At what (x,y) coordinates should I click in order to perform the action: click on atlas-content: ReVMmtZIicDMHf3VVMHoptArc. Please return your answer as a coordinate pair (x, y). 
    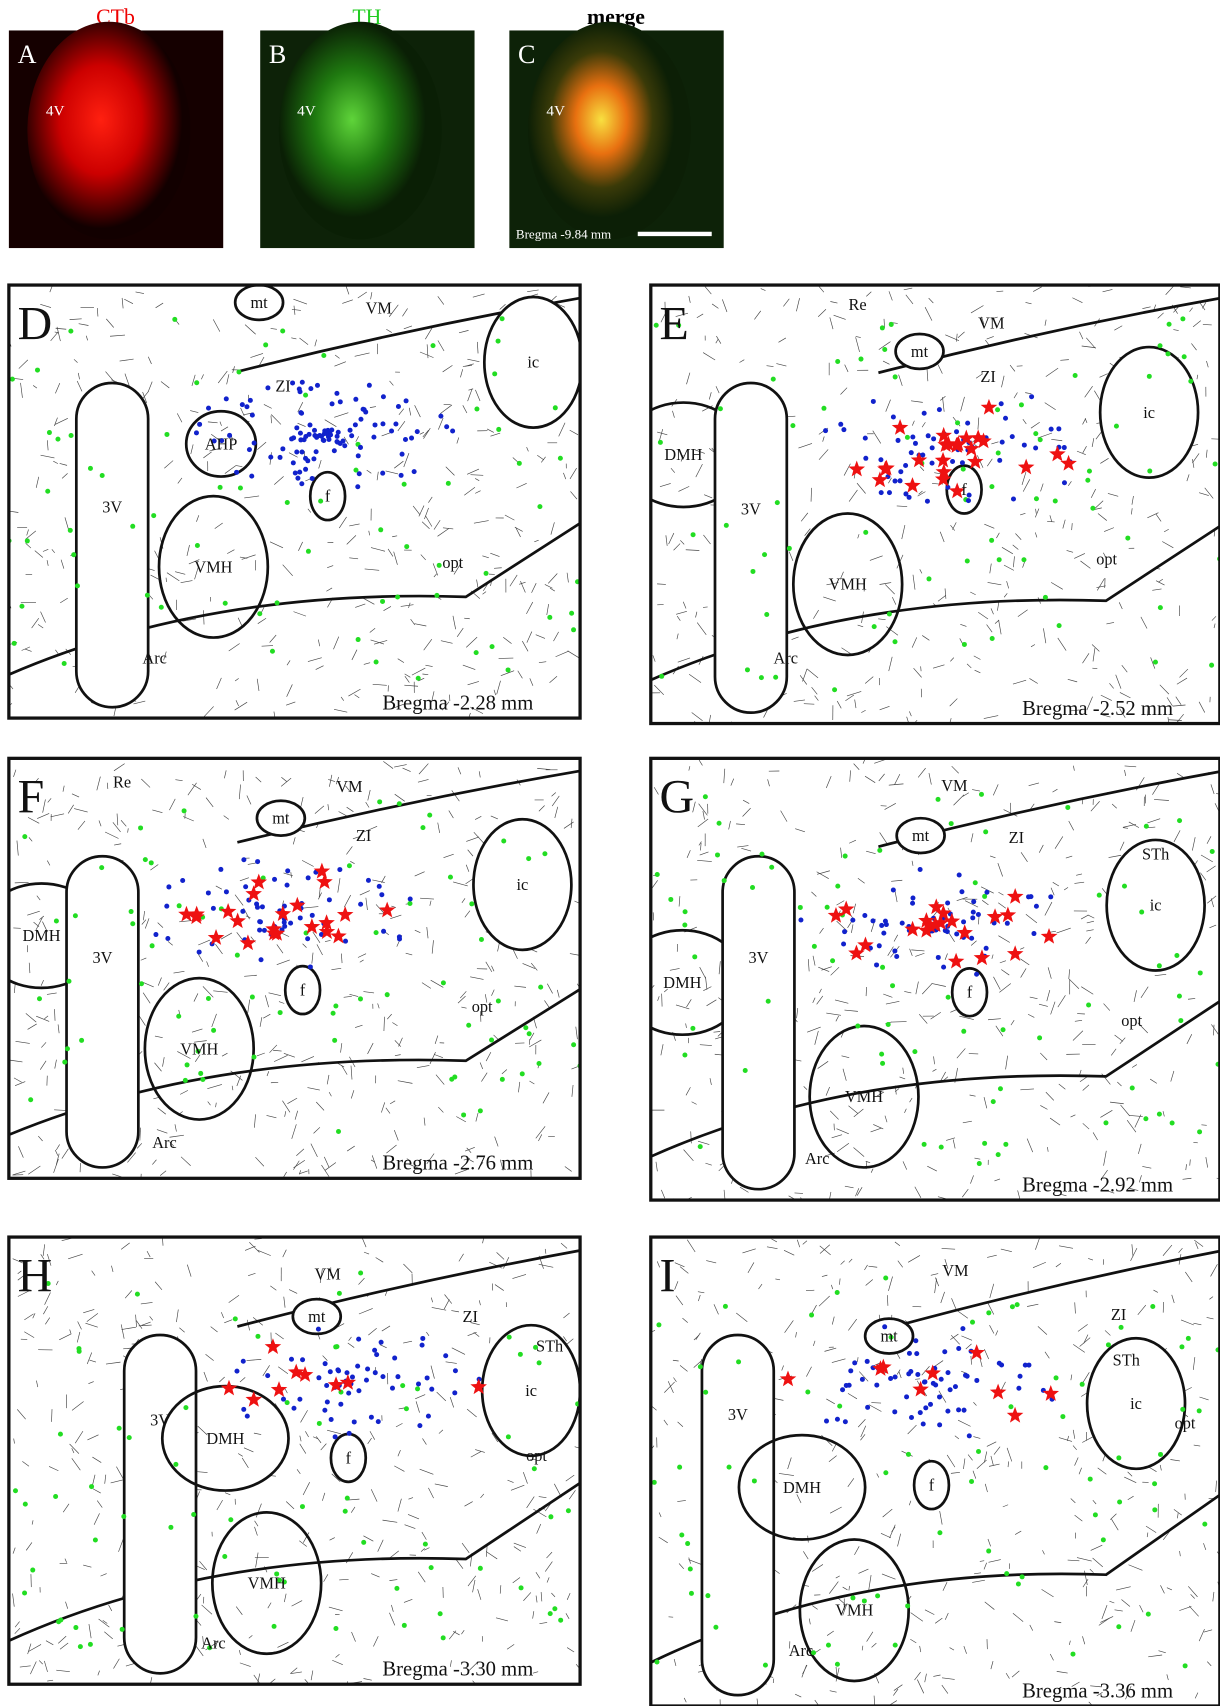
    Looking at the image, I should click on (920, 508).